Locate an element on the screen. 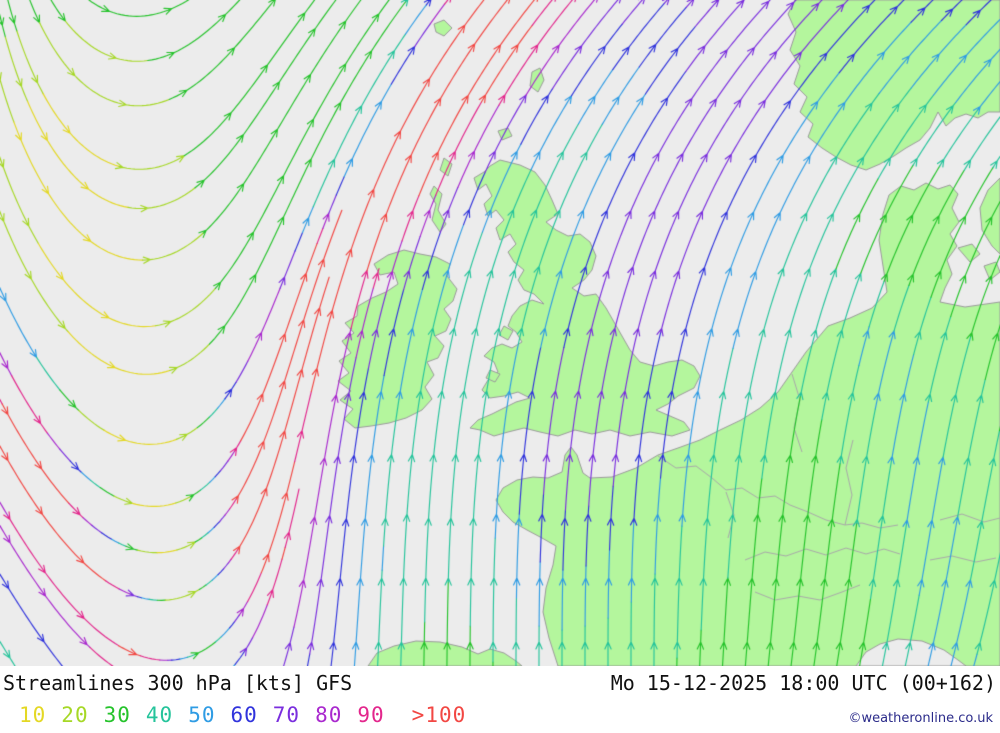 The height and width of the screenshot is (733, 1000). speed-legend: 10 20 30 40 50 60 70 80 90 >100 is located at coordinates (250, 715).